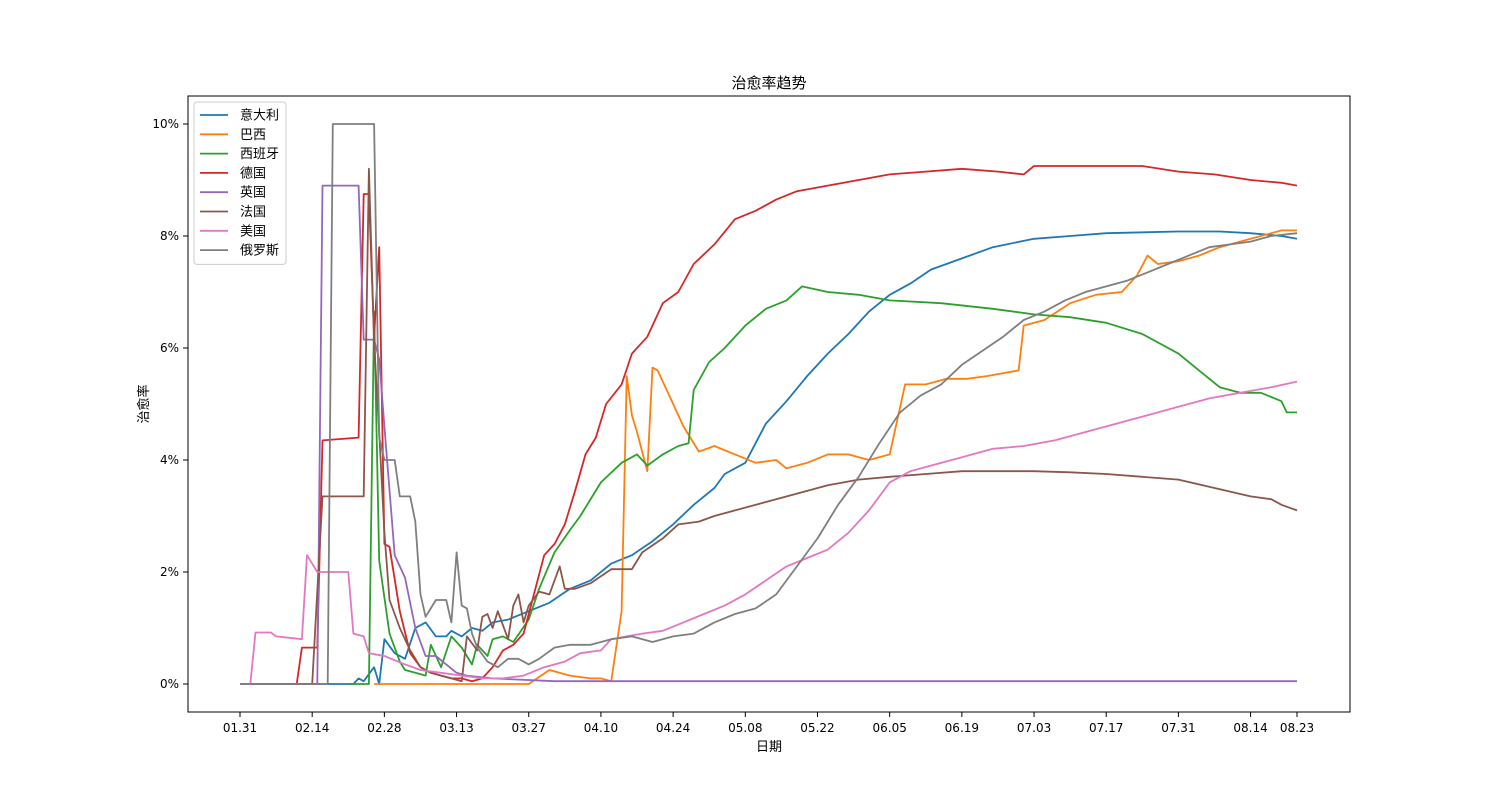  I want to click on x-tick-label-7: 05.08, so click(745, 728).